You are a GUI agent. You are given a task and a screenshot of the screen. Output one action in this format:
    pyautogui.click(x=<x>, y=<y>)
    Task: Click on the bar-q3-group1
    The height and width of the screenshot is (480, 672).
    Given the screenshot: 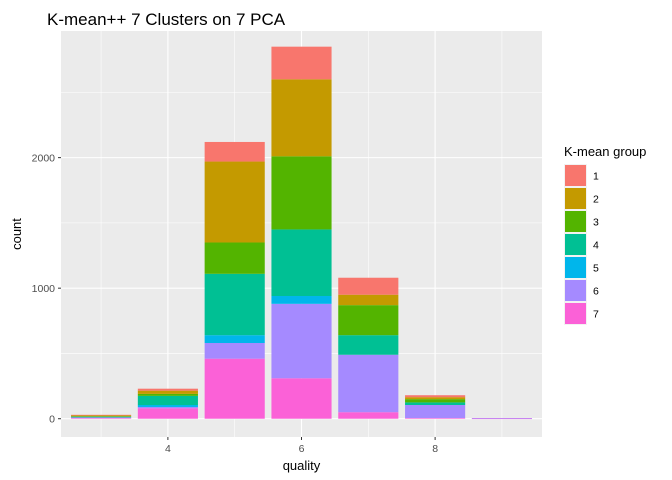 What is the action you would take?
    pyautogui.click(x=101, y=415)
    